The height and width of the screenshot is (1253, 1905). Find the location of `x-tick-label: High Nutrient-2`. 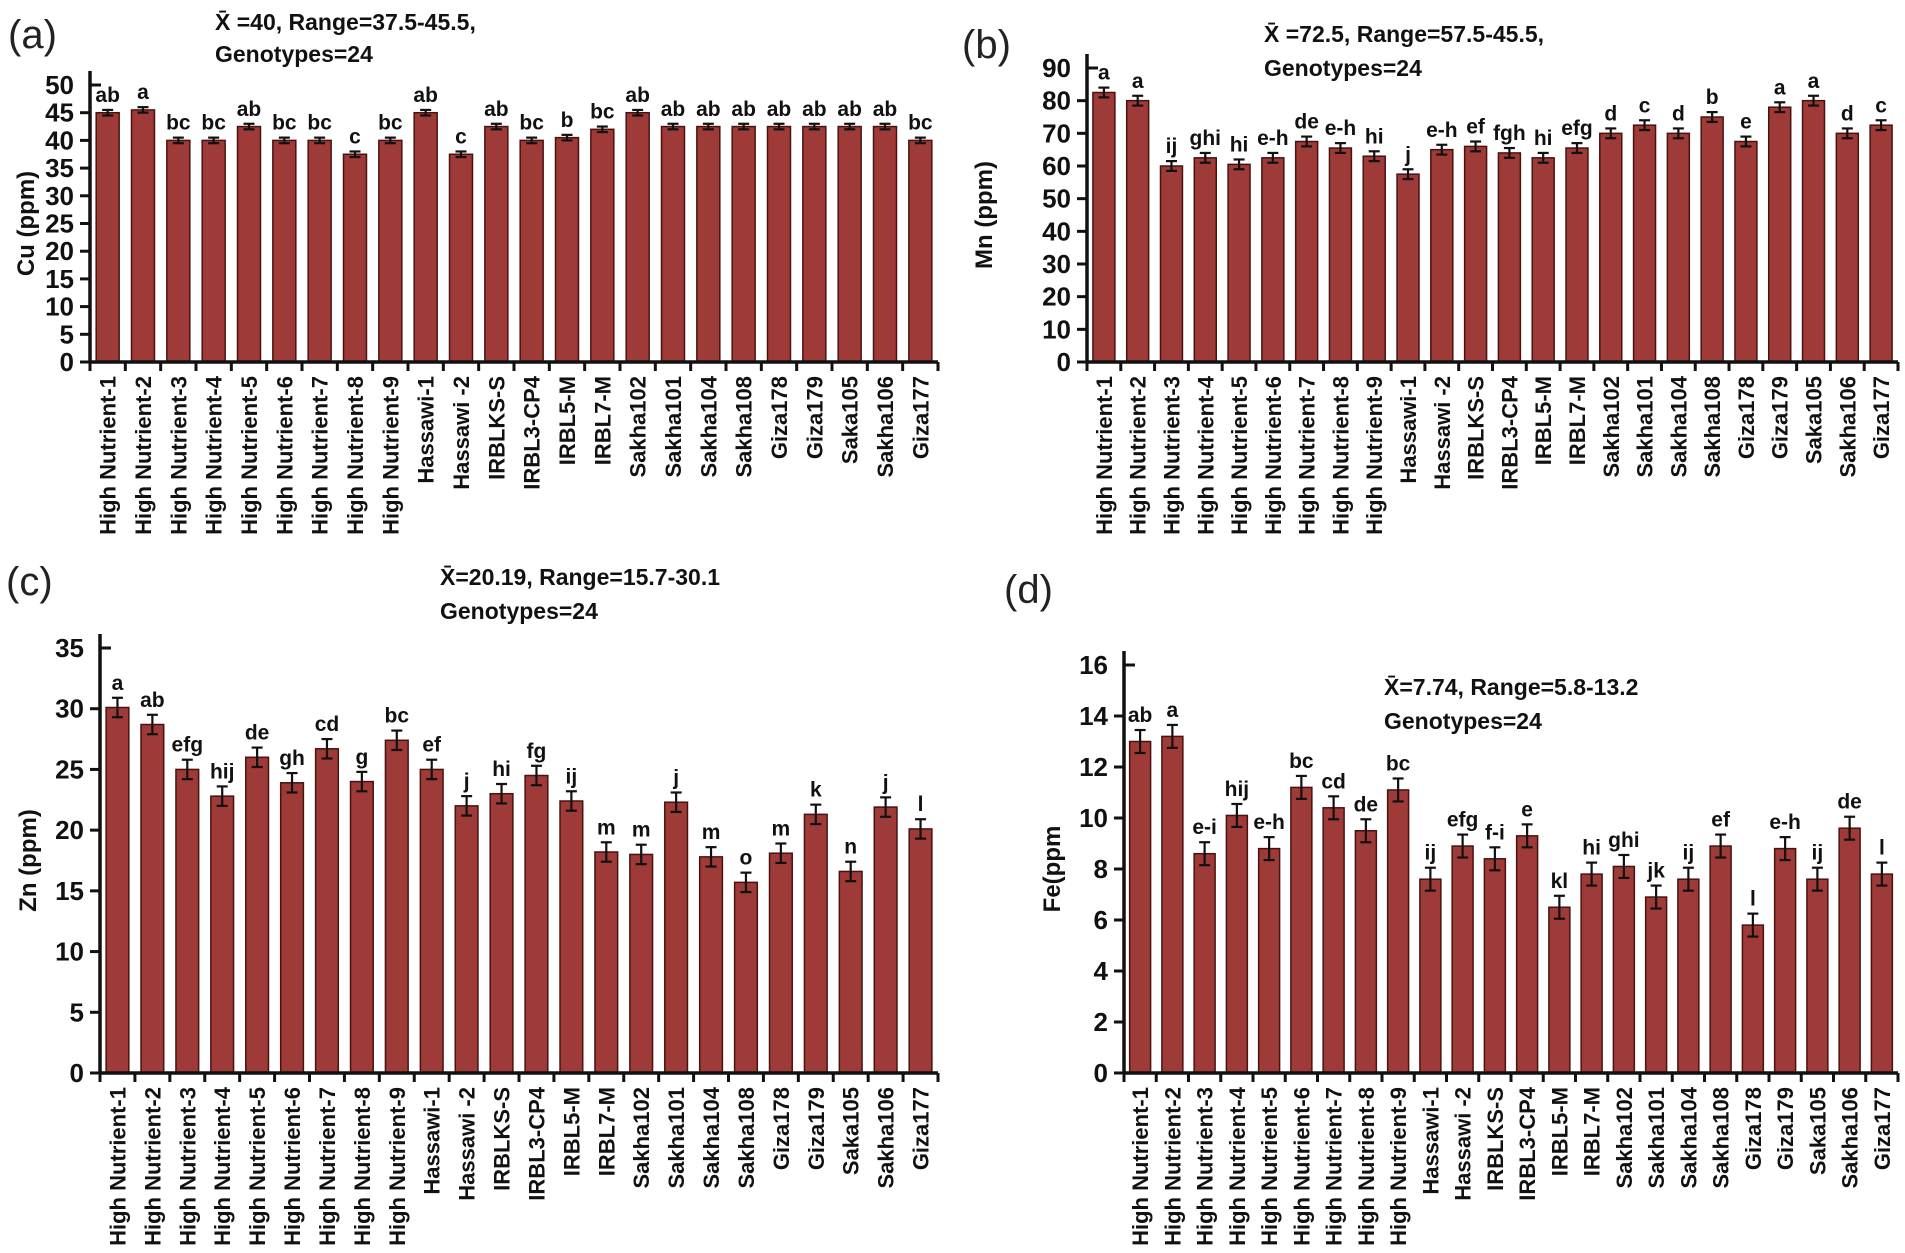

x-tick-label: High Nutrient-2 is located at coordinates (152, 1166).